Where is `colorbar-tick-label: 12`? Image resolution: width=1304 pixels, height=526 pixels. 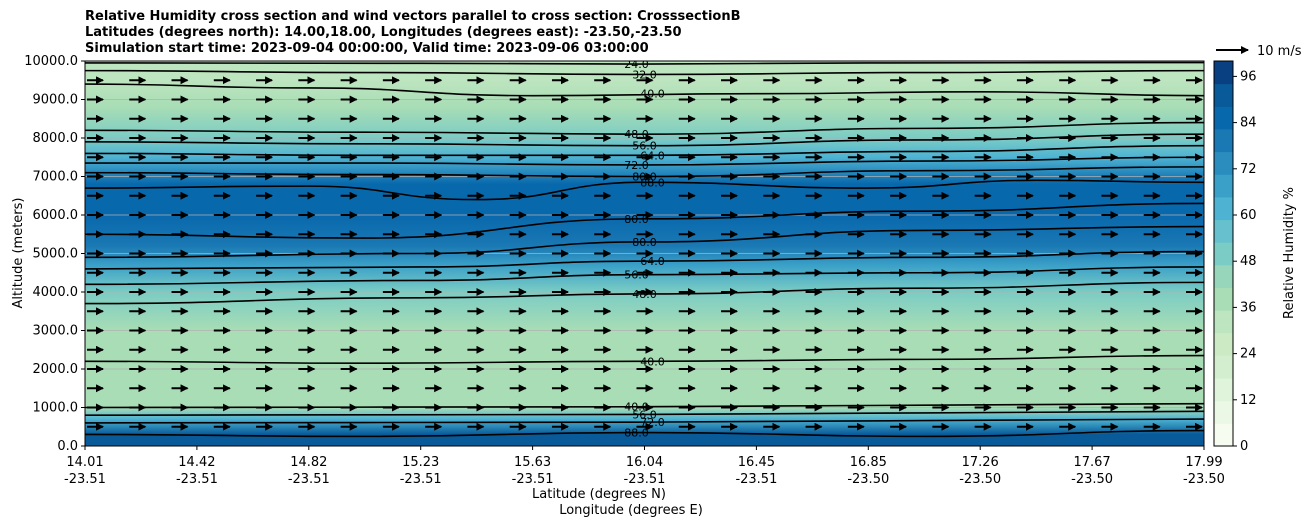
colorbar-tick-label: 12 is located at coordinates (1248, 400).